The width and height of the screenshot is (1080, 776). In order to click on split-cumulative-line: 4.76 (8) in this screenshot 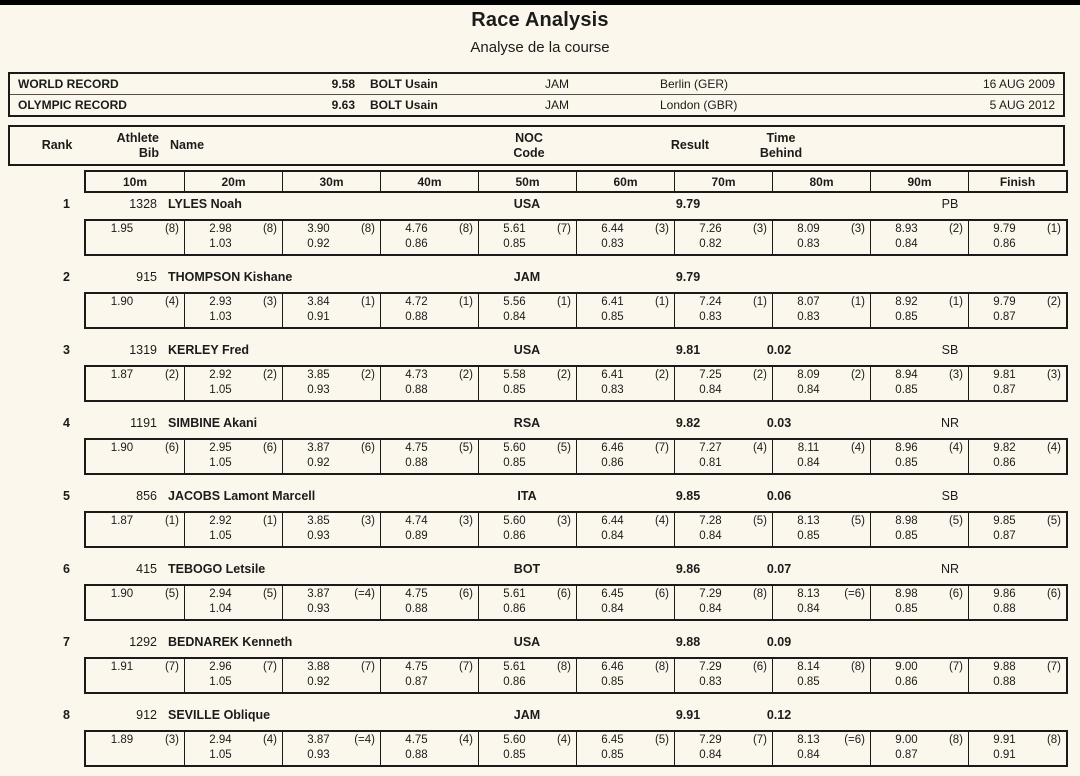, I will do `click(429, 229)`.